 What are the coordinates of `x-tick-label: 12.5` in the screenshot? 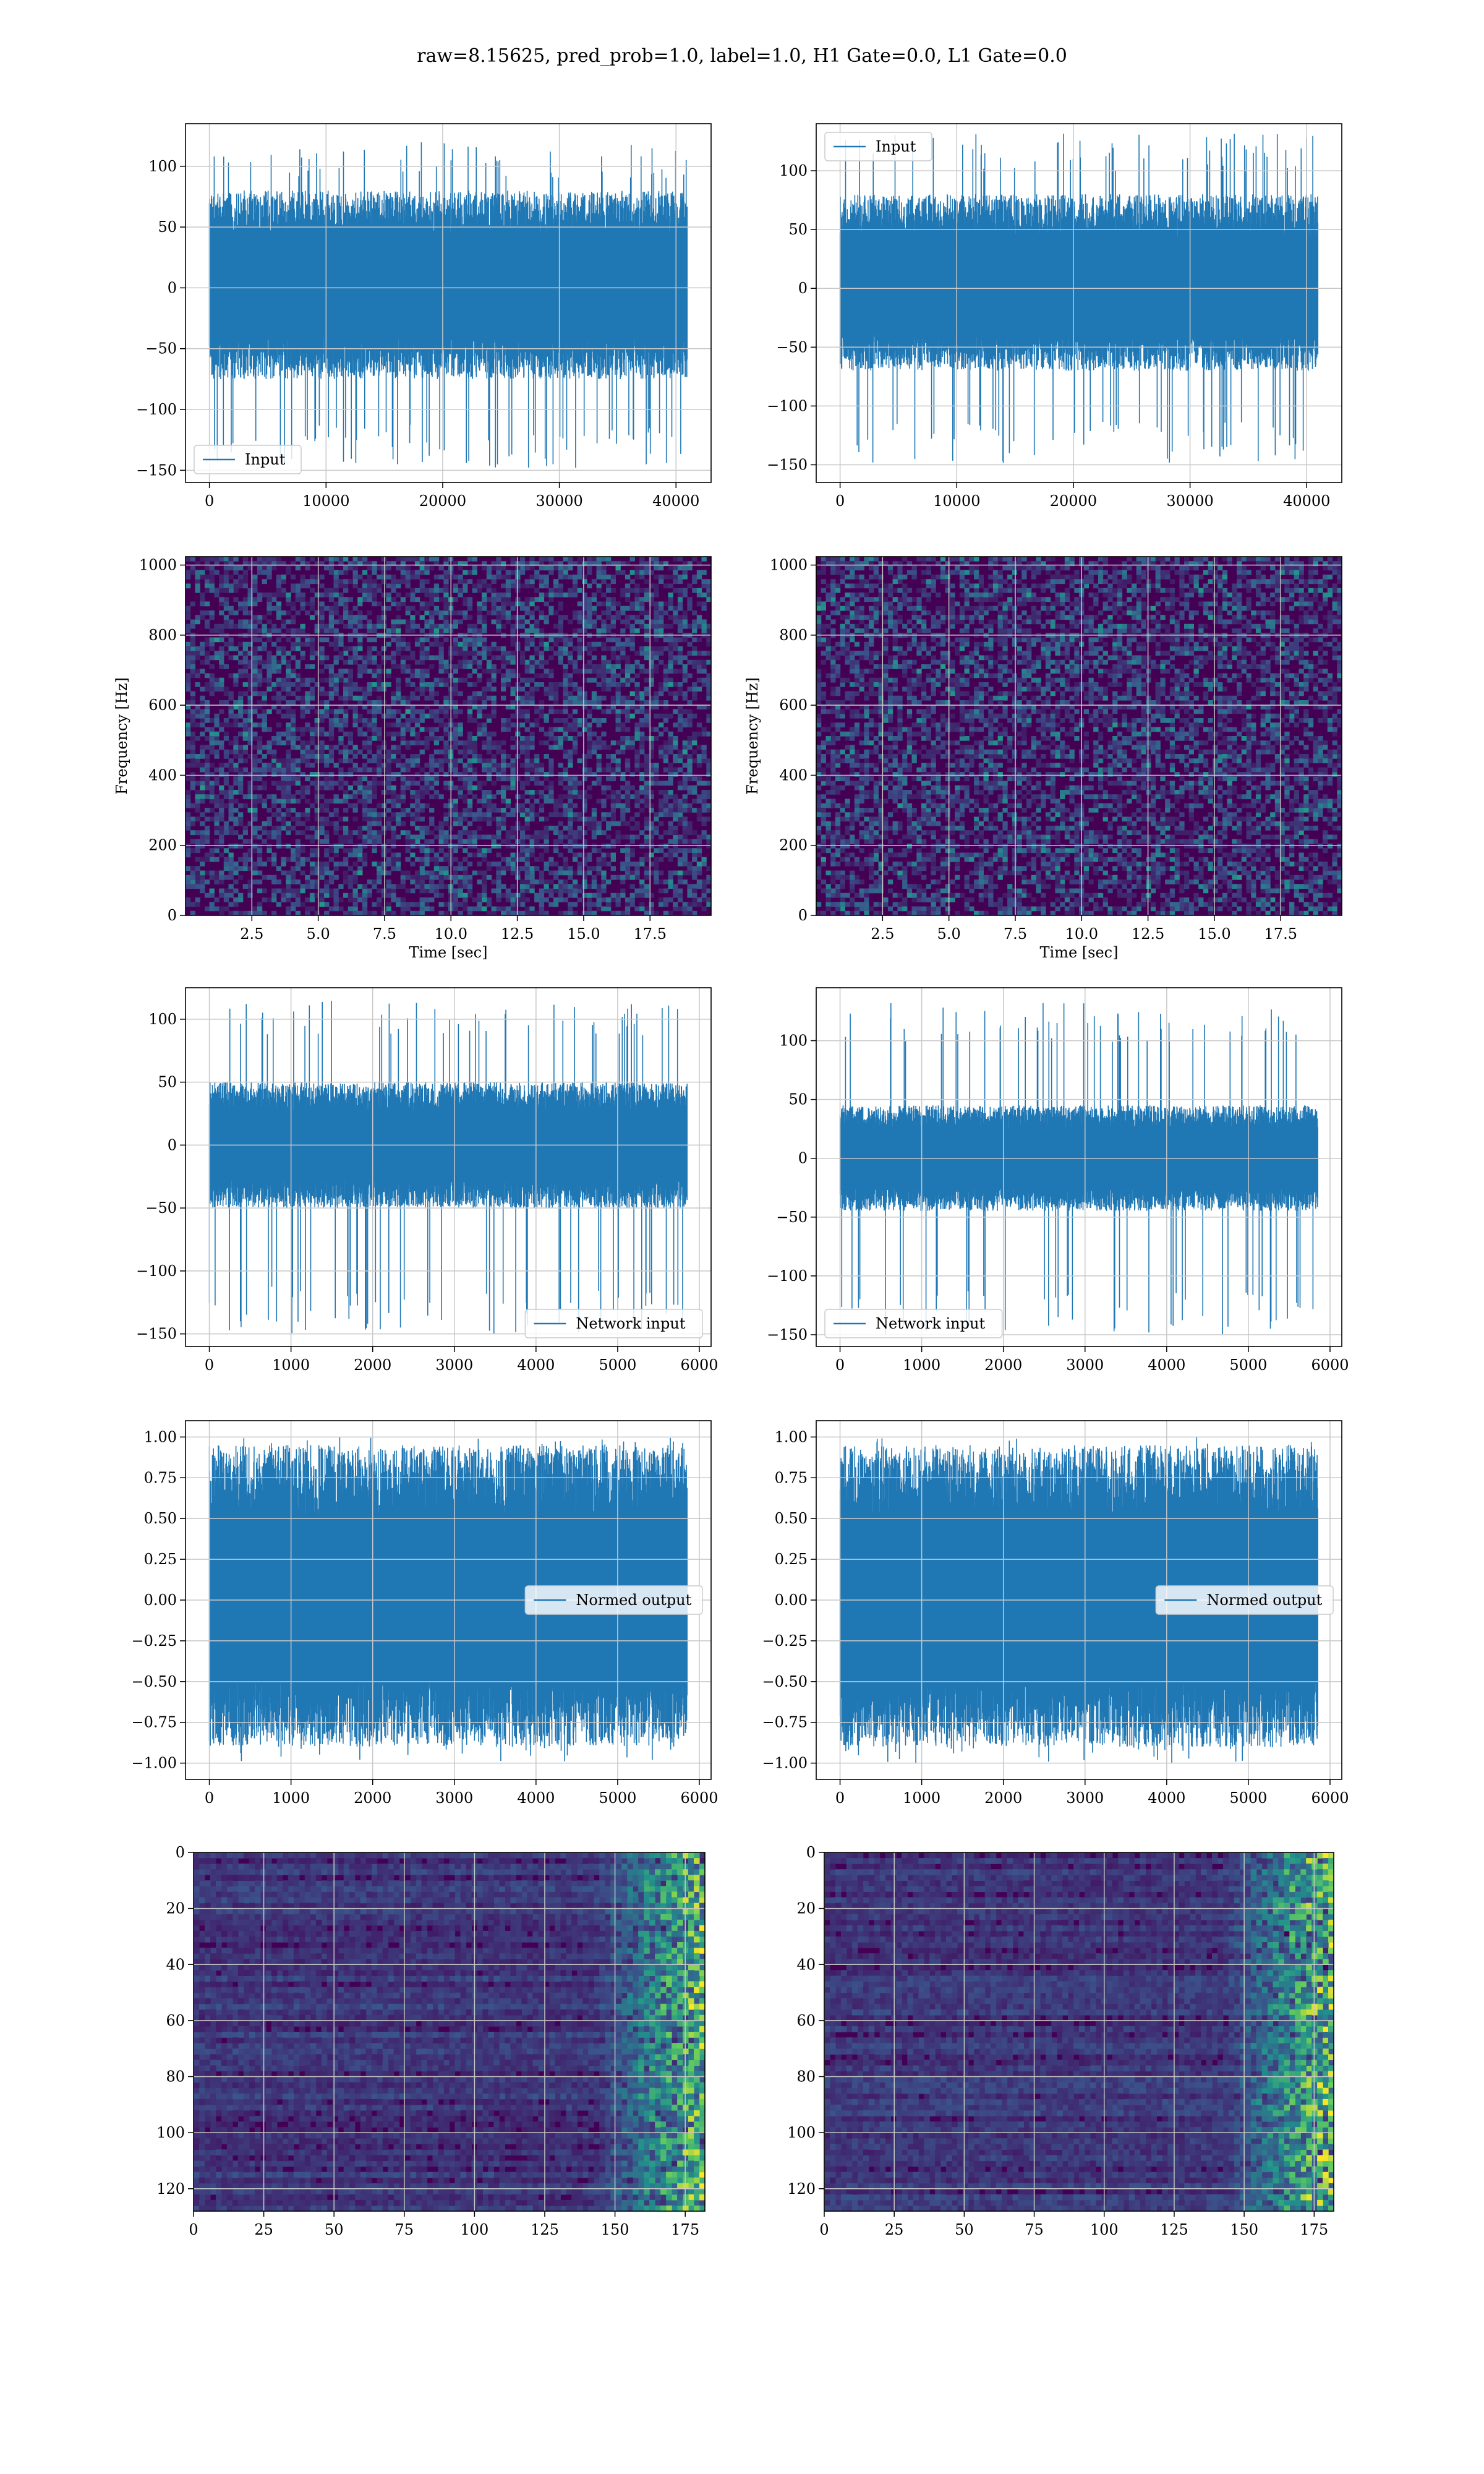 It's located at (517, 934).